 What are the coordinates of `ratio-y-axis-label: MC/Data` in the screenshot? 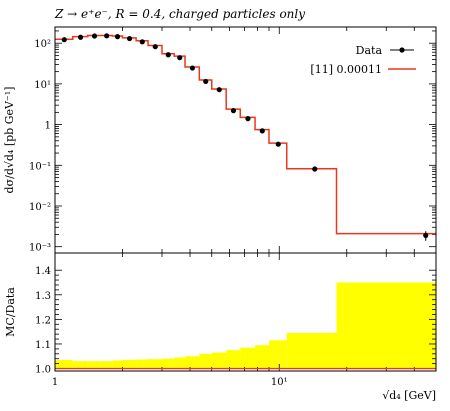 It's located at (10, 312).